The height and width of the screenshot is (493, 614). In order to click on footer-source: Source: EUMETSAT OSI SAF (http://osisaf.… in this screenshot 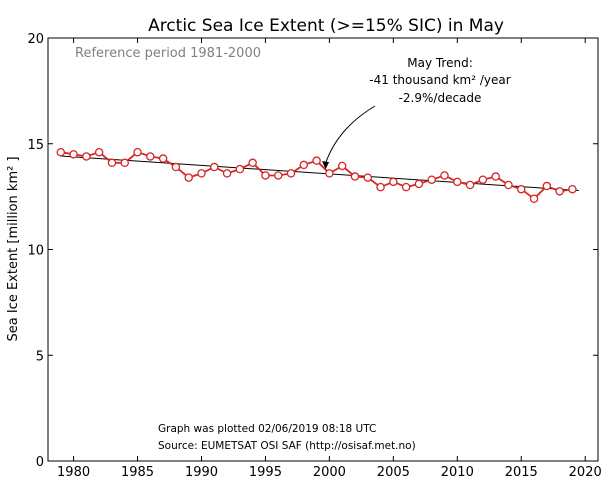, I will do `click(287, 446)`.